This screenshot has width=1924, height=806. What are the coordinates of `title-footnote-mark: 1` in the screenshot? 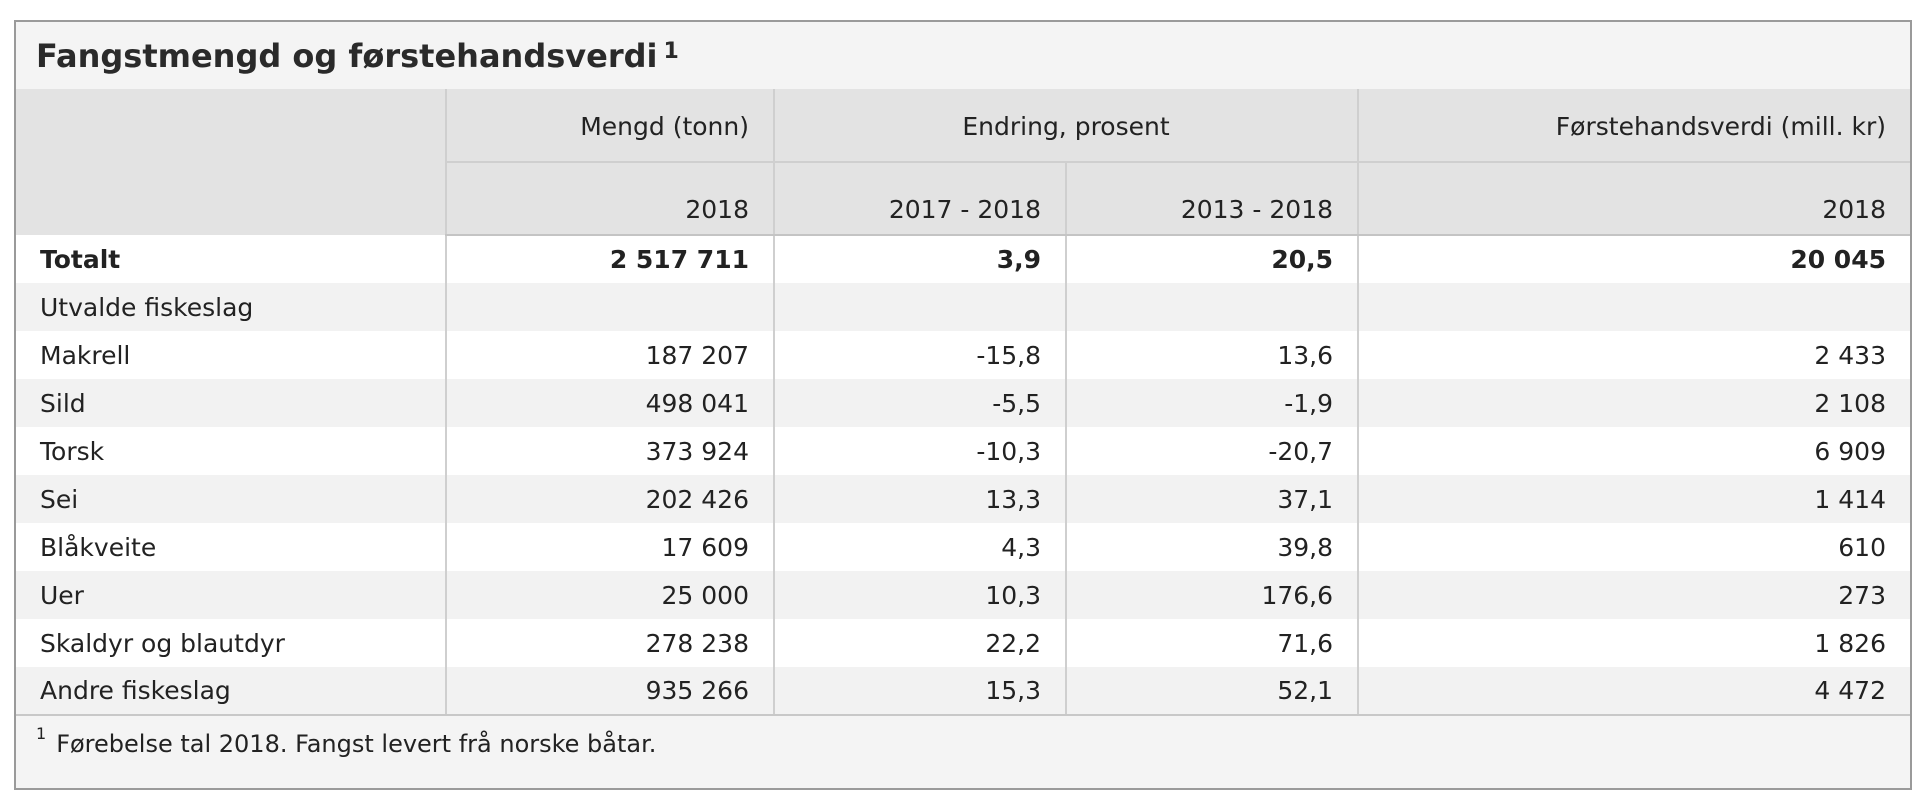 It's located at (671, 51).